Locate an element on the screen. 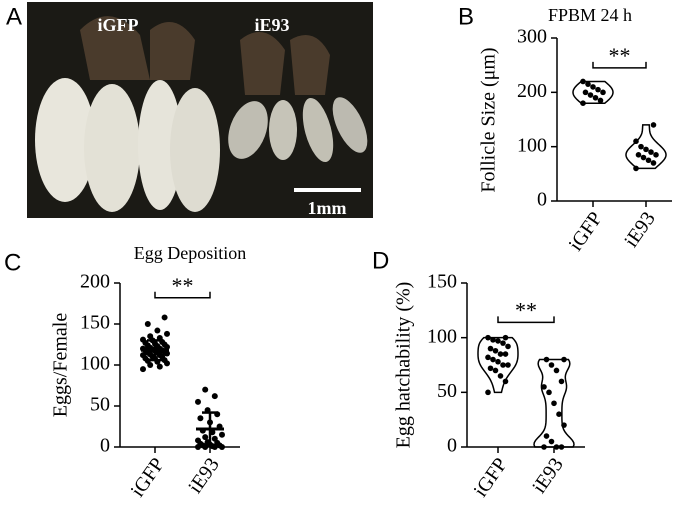 The image size is (677, 515). y-tick-label: 300 is located at coordinates (532, 37).